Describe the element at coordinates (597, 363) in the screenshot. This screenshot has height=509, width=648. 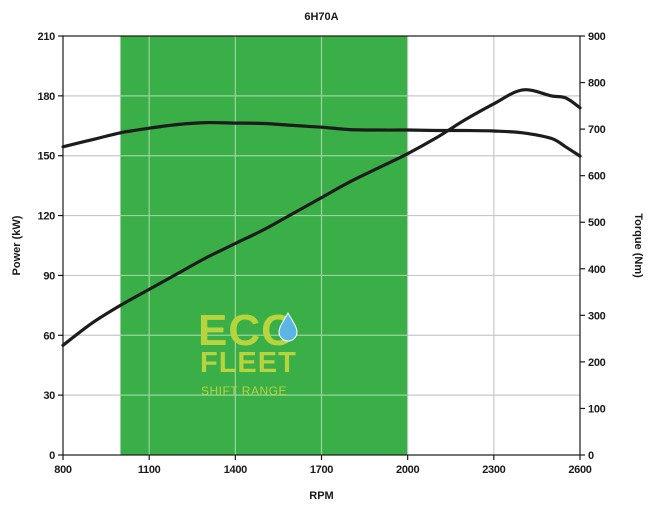
I see `y2-tick-label: 200` at that location.